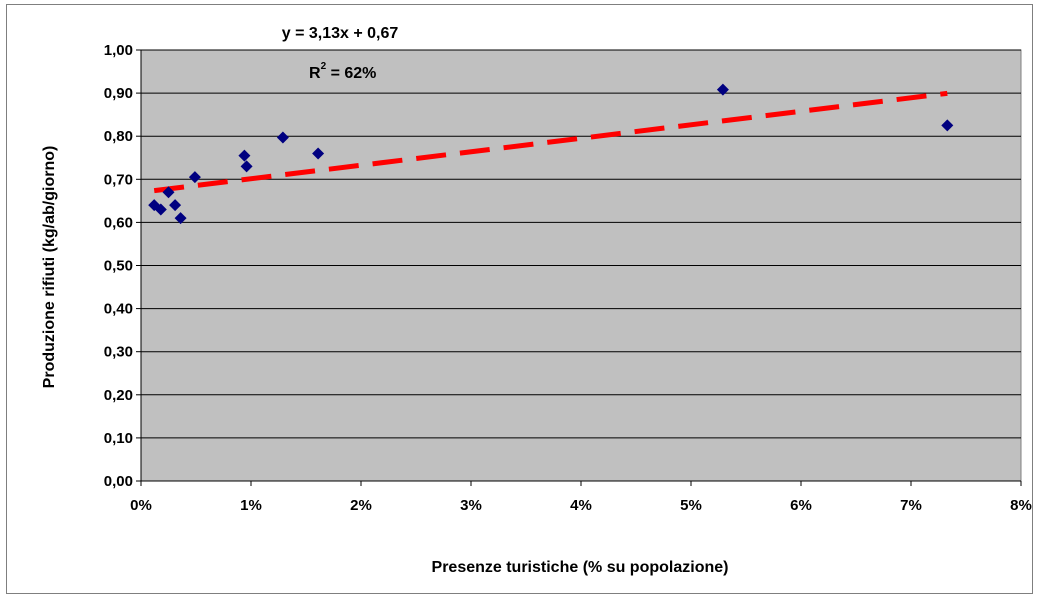 The image size is (1041, 599). Describe the element at coordinates (471, 505) in the screenshot. I see `x-tick-label: 3%` at that location.